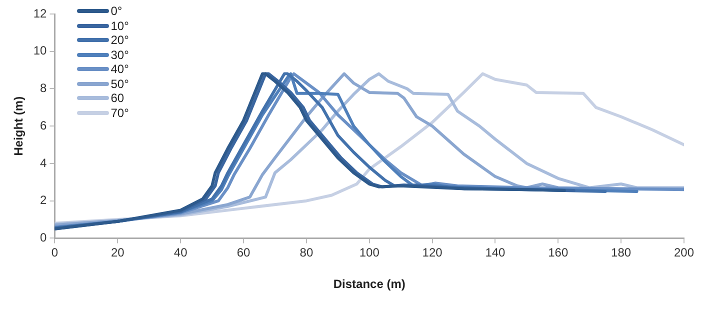  I want to click on x-tick-label: 160, so click(558, 253).